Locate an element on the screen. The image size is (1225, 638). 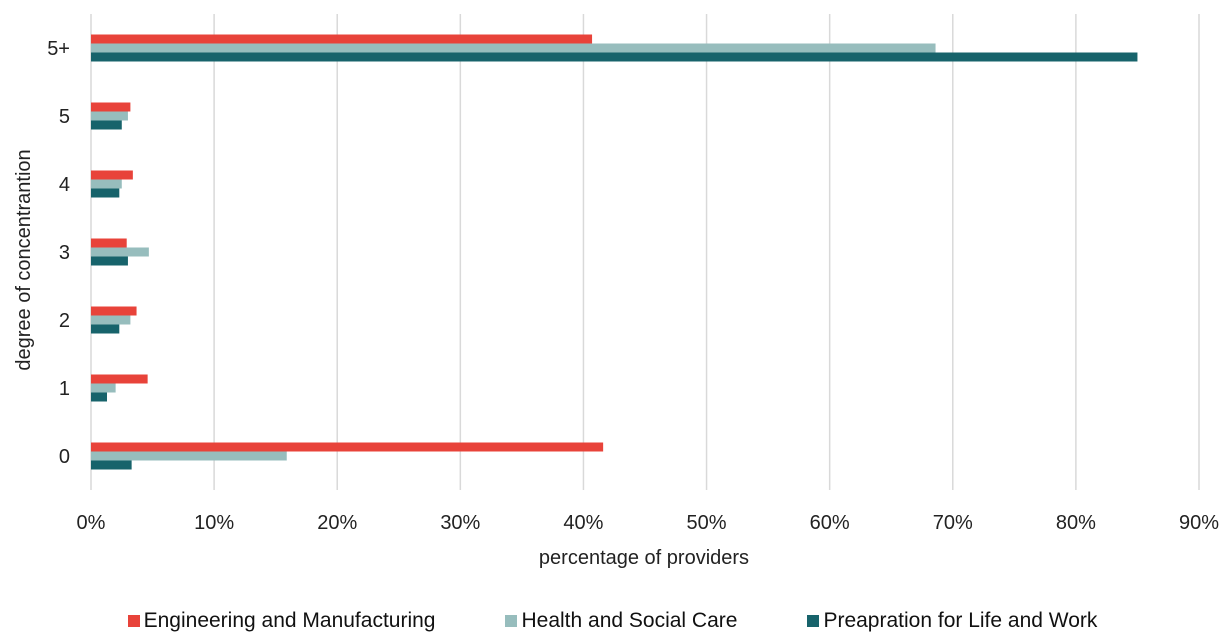
x-tick-label: 90% is located at coordinates (1199, 523).